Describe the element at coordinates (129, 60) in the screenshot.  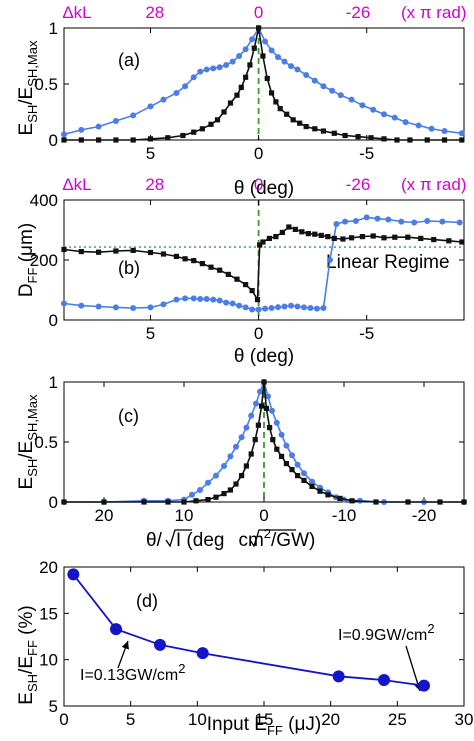
I see `panel-label: (a)` at that location.